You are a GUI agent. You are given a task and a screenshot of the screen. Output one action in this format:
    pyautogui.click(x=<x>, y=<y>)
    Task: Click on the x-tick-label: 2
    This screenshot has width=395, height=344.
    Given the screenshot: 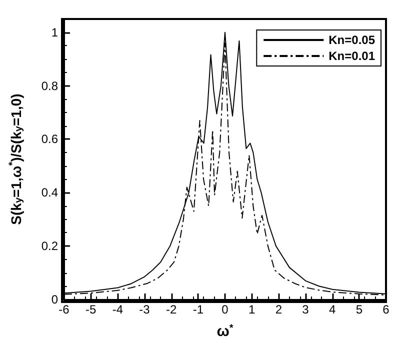 What is the action you would take?
    pyautogui.click(x=278, y=309)
    